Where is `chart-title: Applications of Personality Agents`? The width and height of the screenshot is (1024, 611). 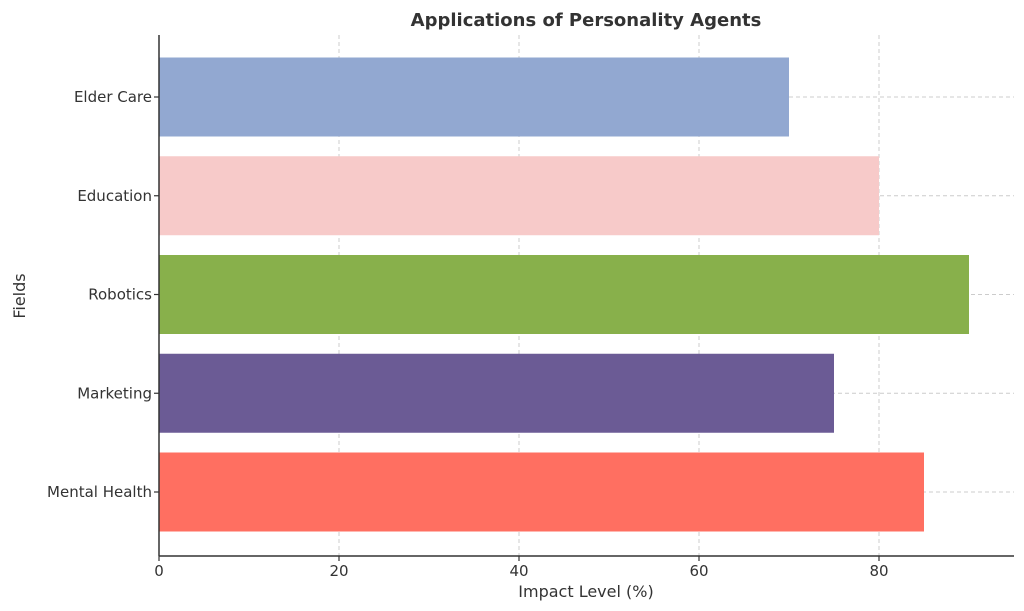 chart-title: Applications of Personality Agents is located at coordinates (586, 20).